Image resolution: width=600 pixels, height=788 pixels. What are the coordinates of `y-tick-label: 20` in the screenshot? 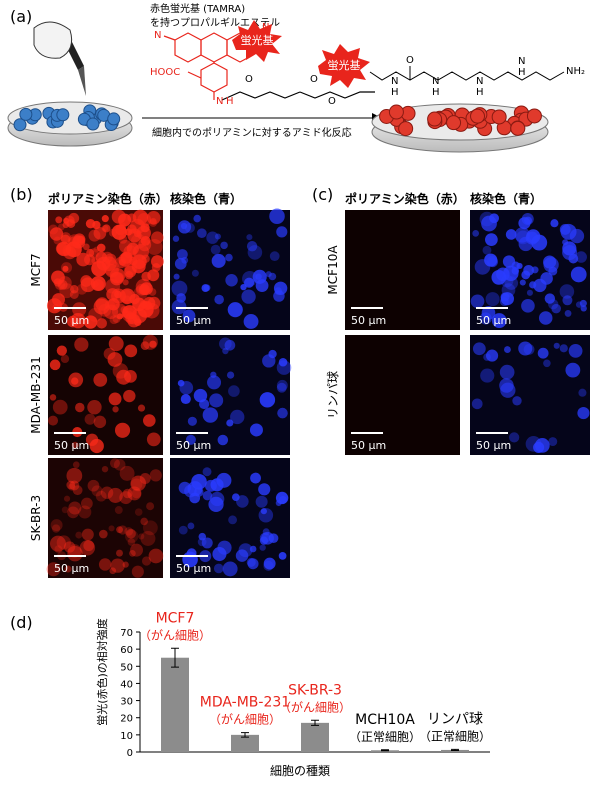 It's located at (126, 719).